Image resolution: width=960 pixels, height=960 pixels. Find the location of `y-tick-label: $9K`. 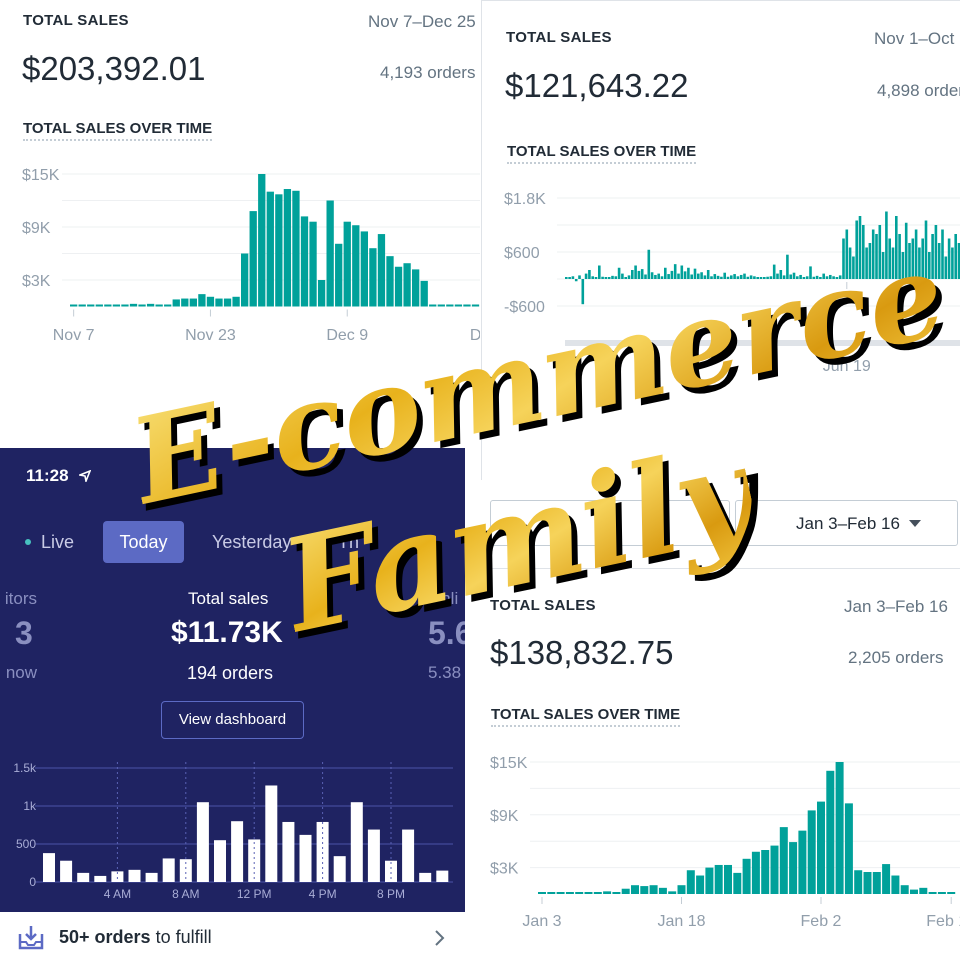

y-tick-label: $9K is located at coordinates (504, 816).